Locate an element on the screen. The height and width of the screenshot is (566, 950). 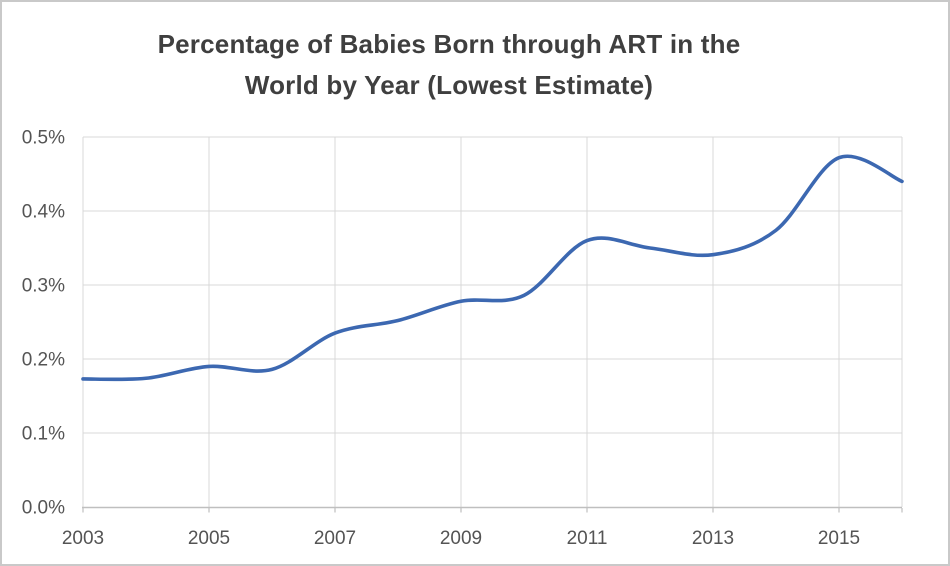
y-axis-tick-label: 0.0% is located at coordinates (43, 508).